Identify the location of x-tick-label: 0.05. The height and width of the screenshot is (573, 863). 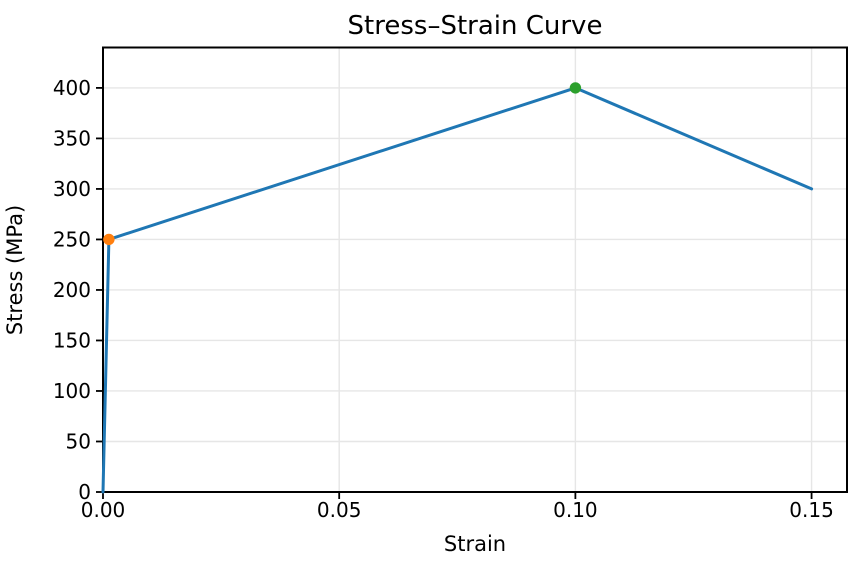
(339, 510).